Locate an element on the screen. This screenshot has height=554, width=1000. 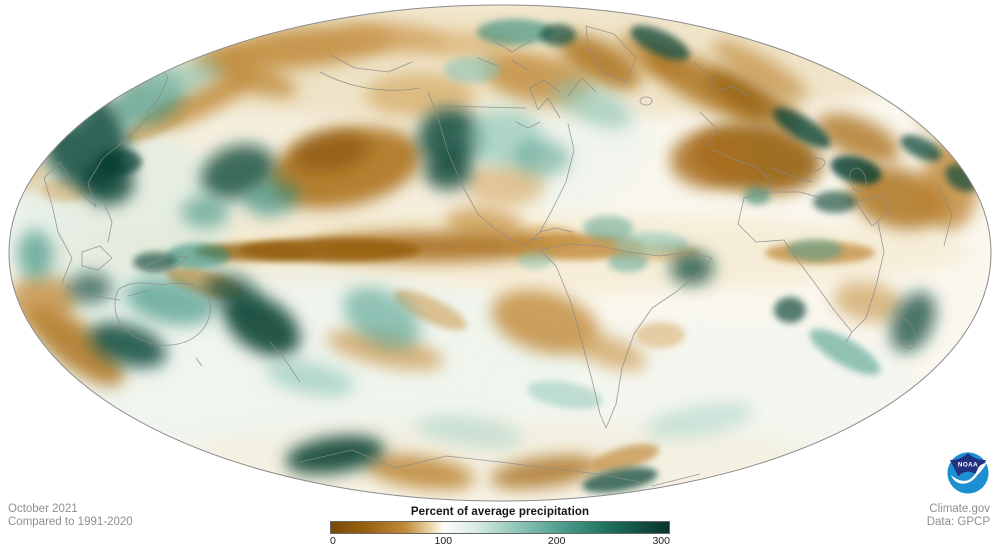
noaa-logo-text: NOAA is located at coordinates (968, 464).